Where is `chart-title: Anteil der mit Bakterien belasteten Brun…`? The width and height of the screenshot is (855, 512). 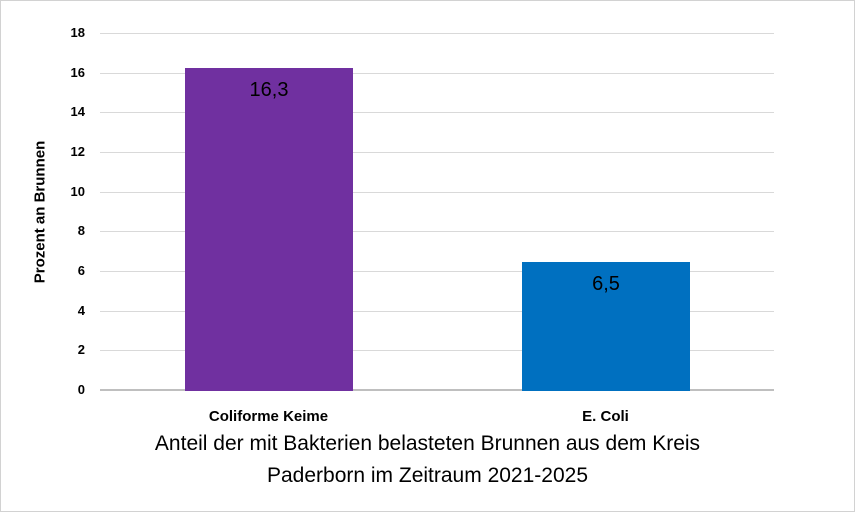
chart-title: Anteil der mit Bakterien belasteten Brun… is located at coordinates (427, 460).